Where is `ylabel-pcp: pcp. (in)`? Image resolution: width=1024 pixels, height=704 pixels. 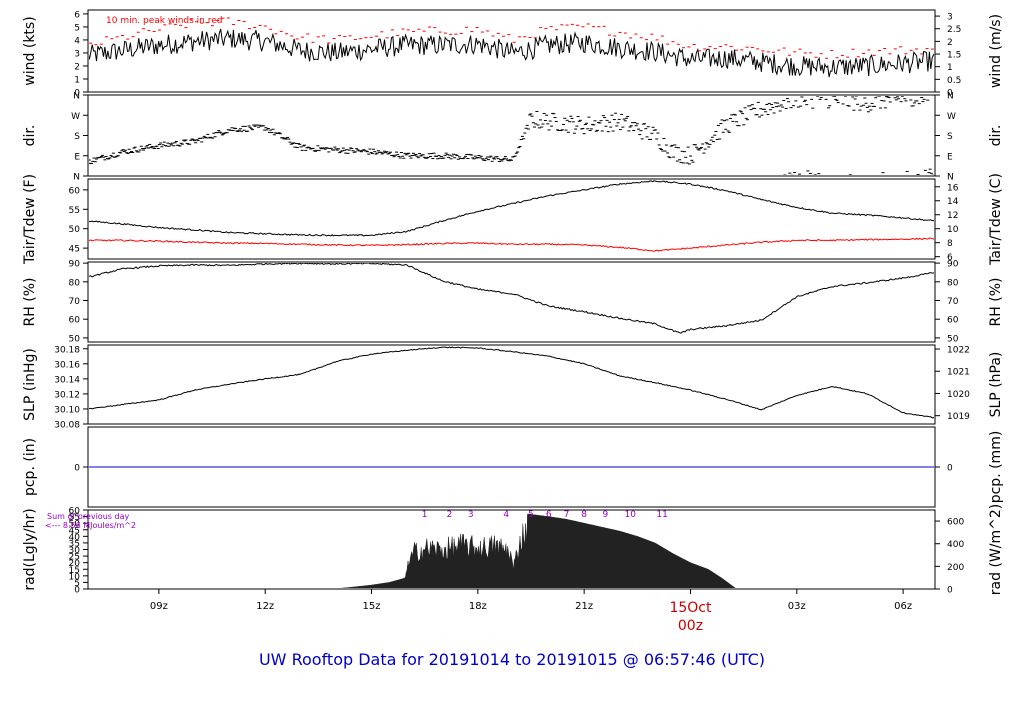
ylabel-pcp: pcp. (in) is located at coordinates (30, 467).